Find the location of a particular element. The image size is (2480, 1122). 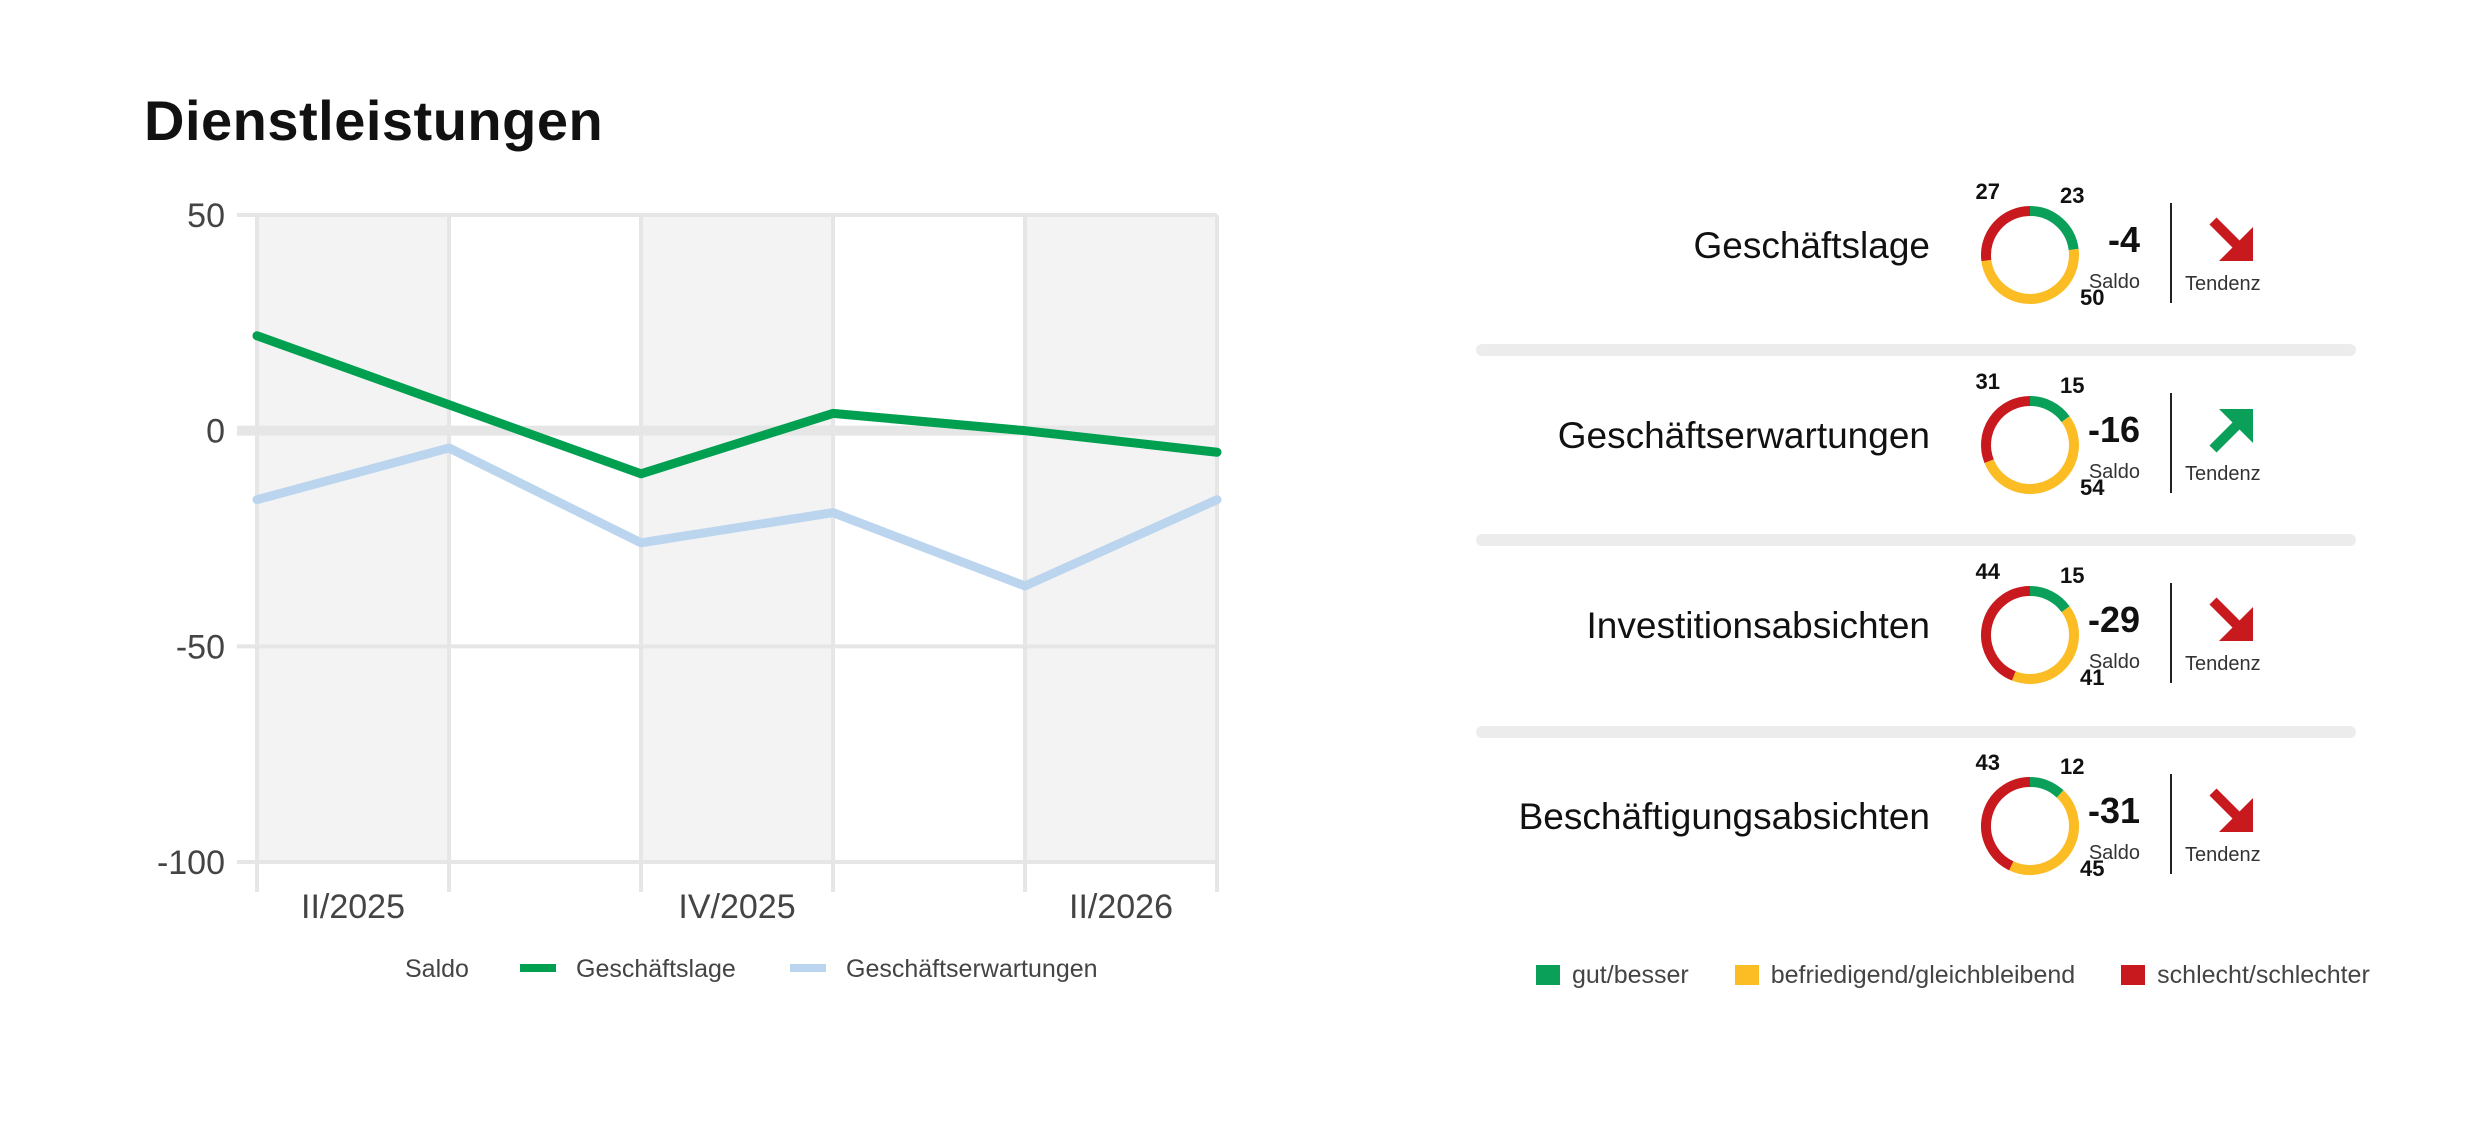

saldo-value: -16 is located at coordinates (2113, 429).